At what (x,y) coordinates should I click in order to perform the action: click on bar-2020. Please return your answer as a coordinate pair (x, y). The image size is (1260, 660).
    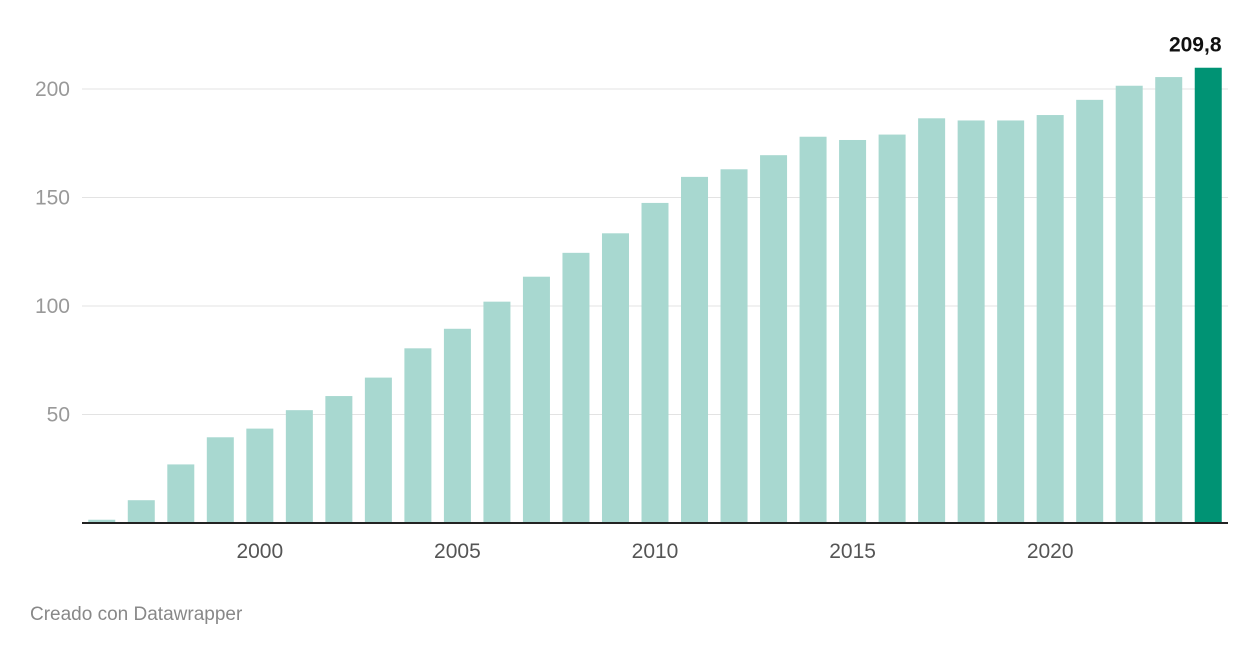
    Looking at the image, I should click on (1050, 319).